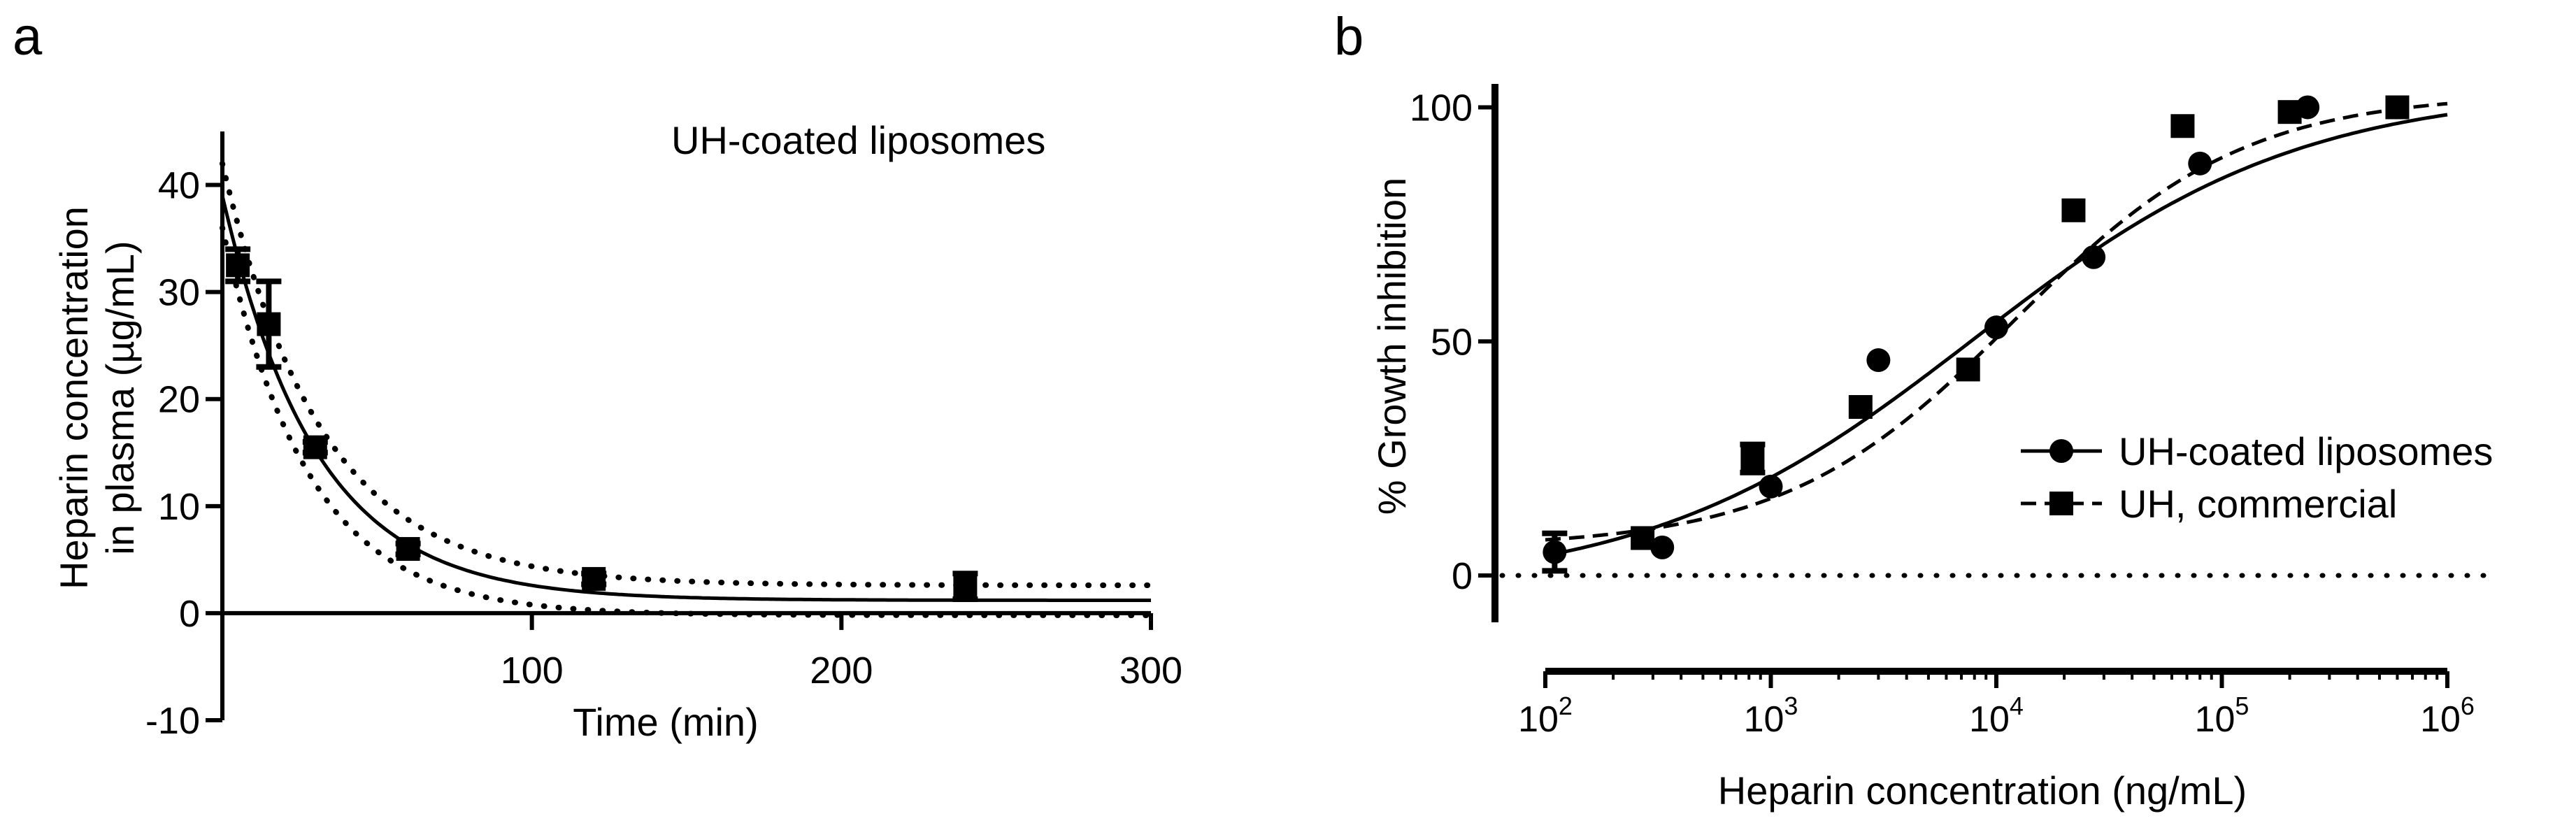  Describe the element at coordinates (1982, 791) in the screenshot. I see `panel-b-x-axis-label: Heparin concentration (ng/mL)` at that location.